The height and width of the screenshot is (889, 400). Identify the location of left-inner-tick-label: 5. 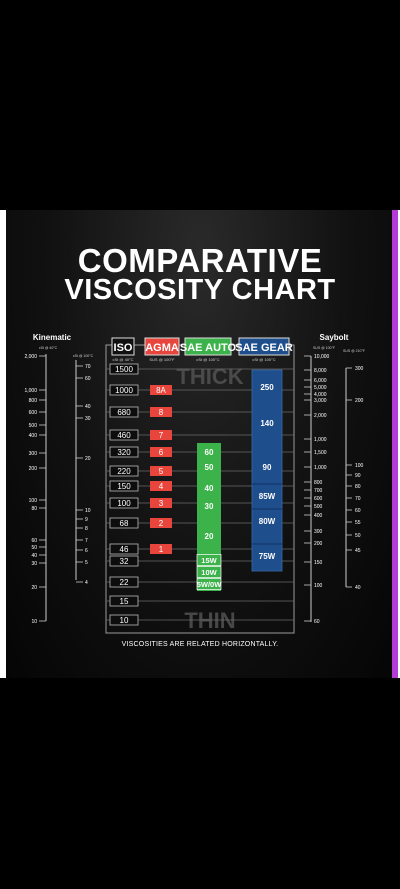
(86, 563).